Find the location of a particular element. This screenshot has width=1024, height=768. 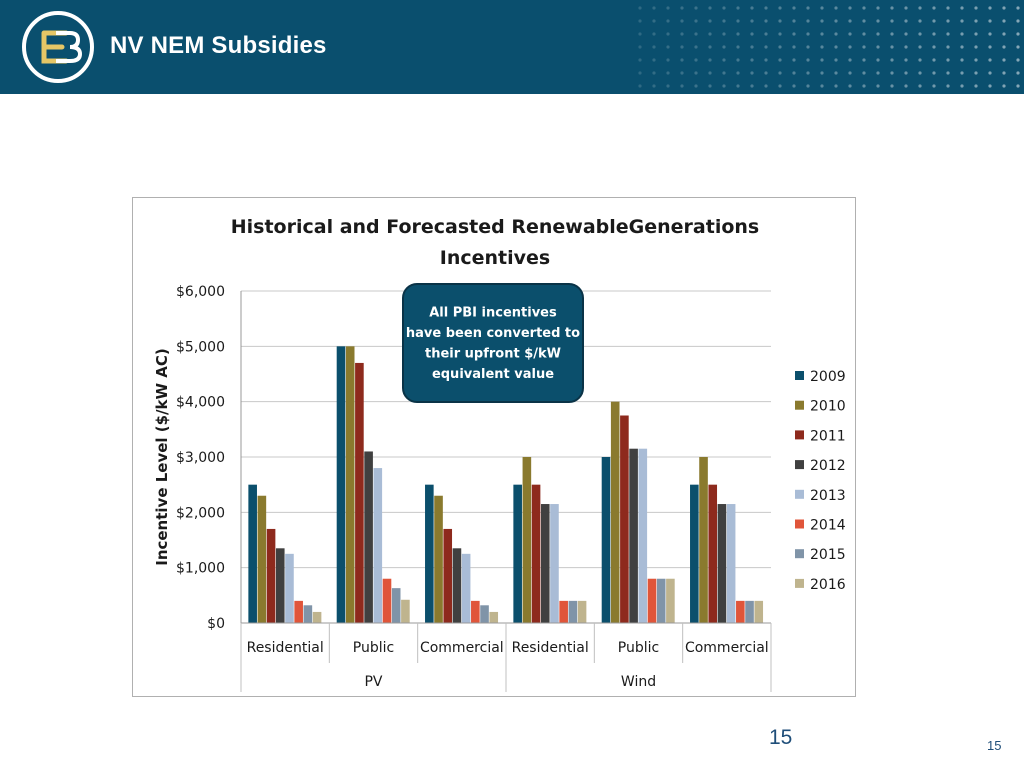

y-tick-label: $1,000 is located at coordinates (200, 569).